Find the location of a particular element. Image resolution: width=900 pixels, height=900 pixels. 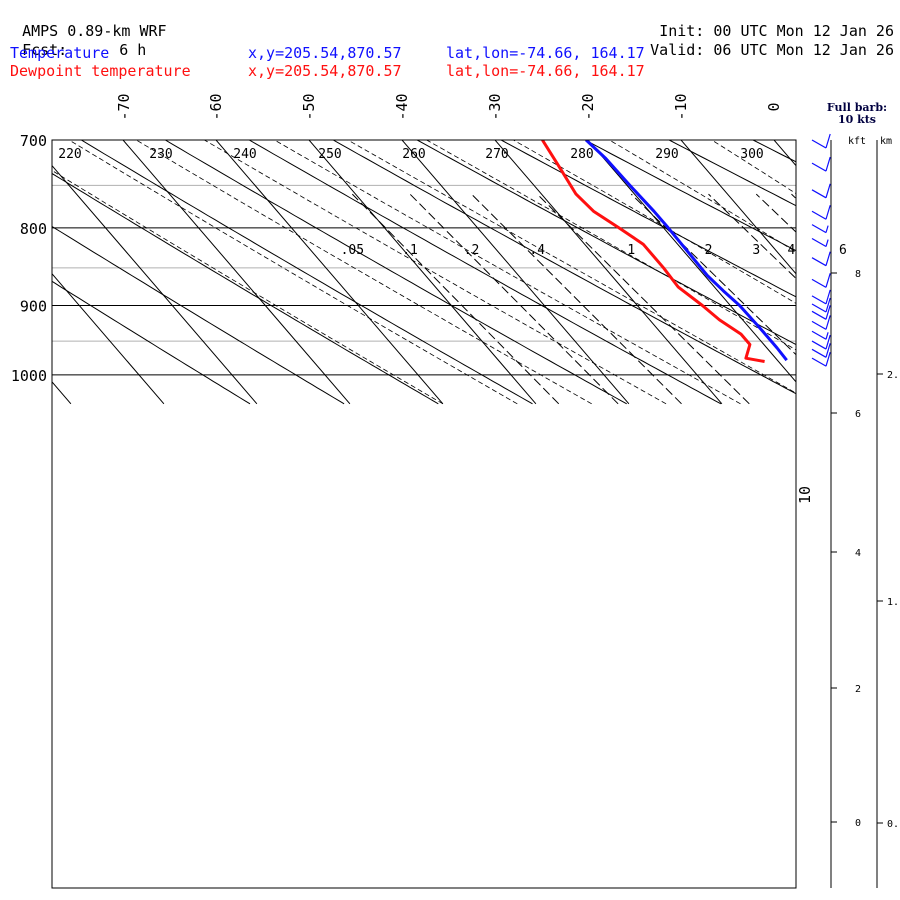

kft-tick-label: 4 is located at coordinates (858, 553).